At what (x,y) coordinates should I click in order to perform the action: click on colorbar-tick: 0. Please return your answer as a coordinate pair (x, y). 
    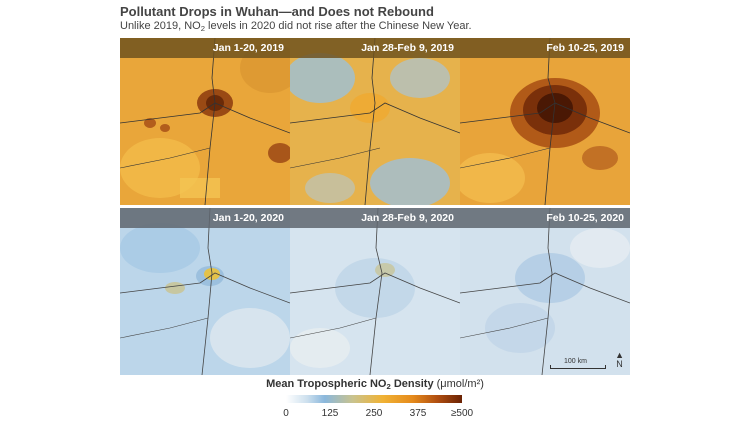
    Looking at the image, I should click on (286, 413).